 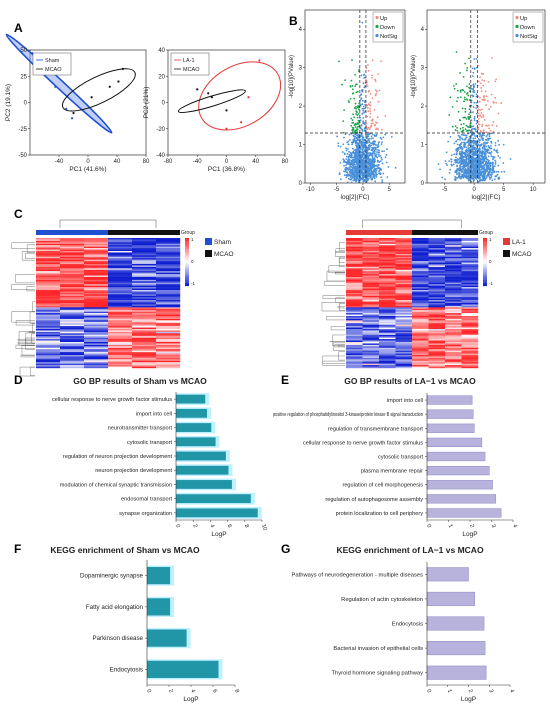 What do you see at coordinates (140, 429) in the screenshot?
I see `bar-category-label: neurotransmitter transport` at bounding box center [140, 429].